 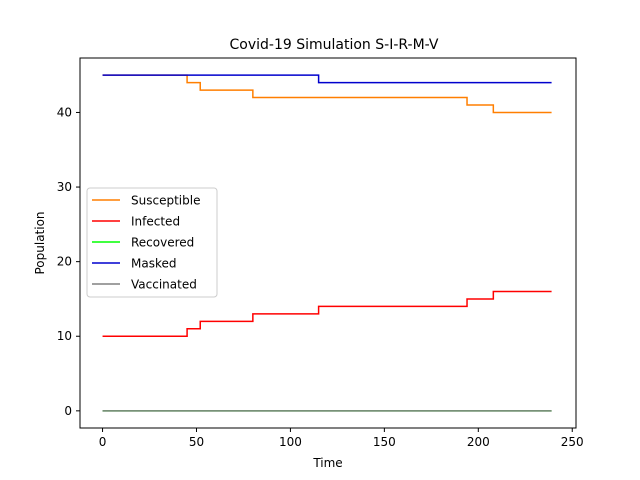 What do you see at coordinates (341, 438) in the screenshot?
I see `x-axis: 0 50 100 150 200 250` at bounding box center [341, 438].